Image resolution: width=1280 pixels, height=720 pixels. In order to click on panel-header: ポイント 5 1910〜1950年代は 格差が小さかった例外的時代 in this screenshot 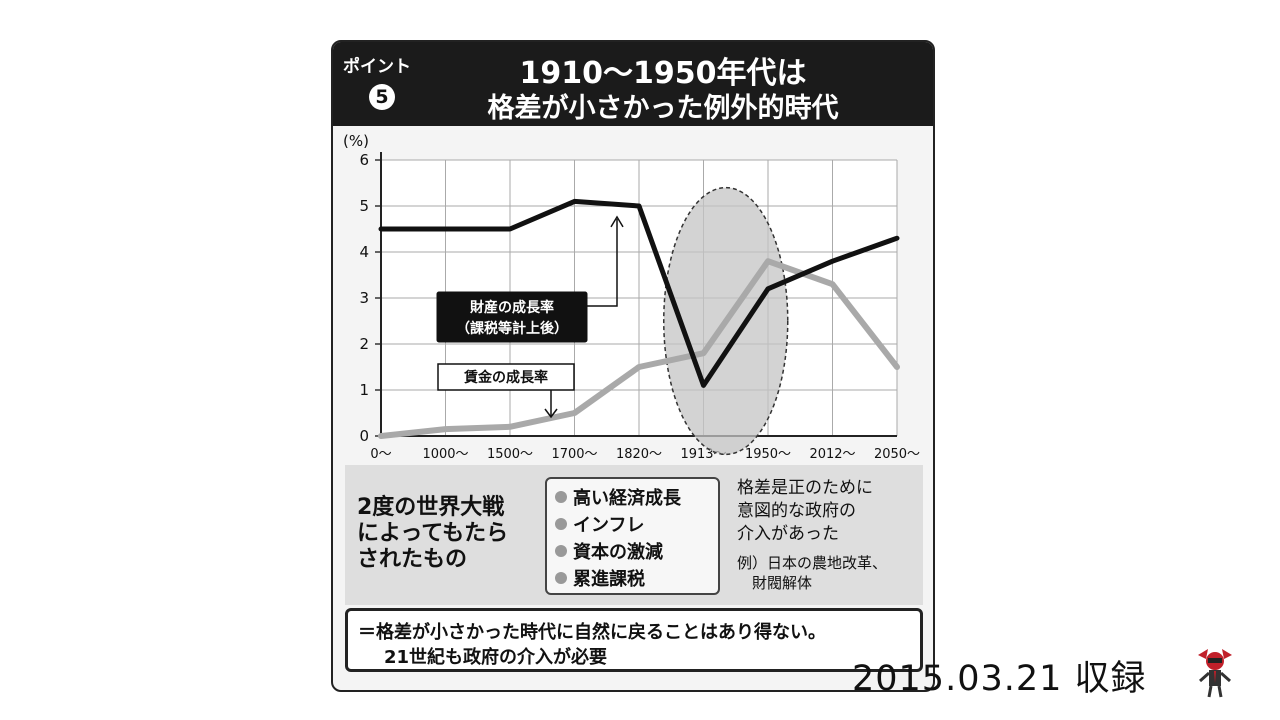, I will do `click(633, 84)`.